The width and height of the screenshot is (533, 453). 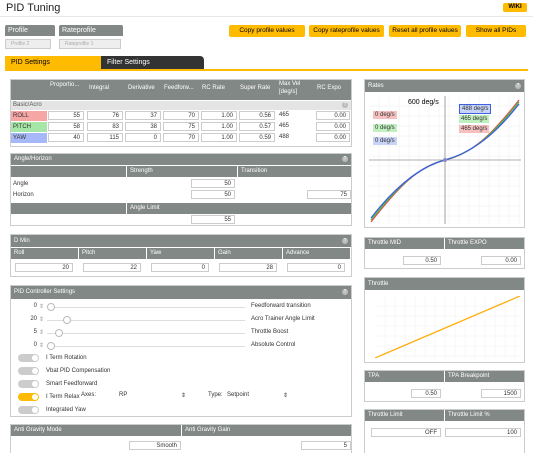 I want to click on rates-max-label: 600 deg/s, so click(x=423, y=102).